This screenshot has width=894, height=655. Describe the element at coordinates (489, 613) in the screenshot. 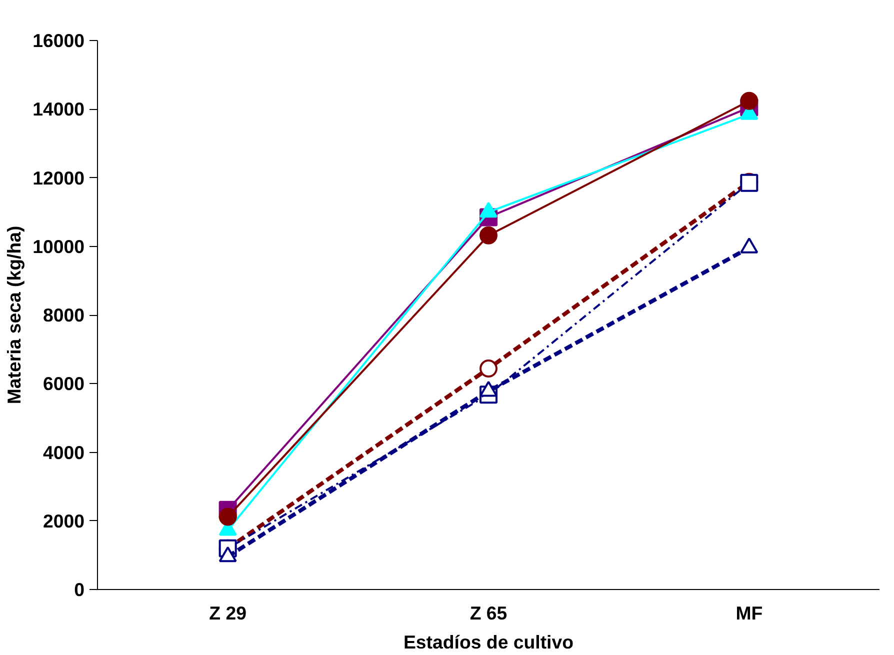

I see `x-tick-label: Z 65` at that location.